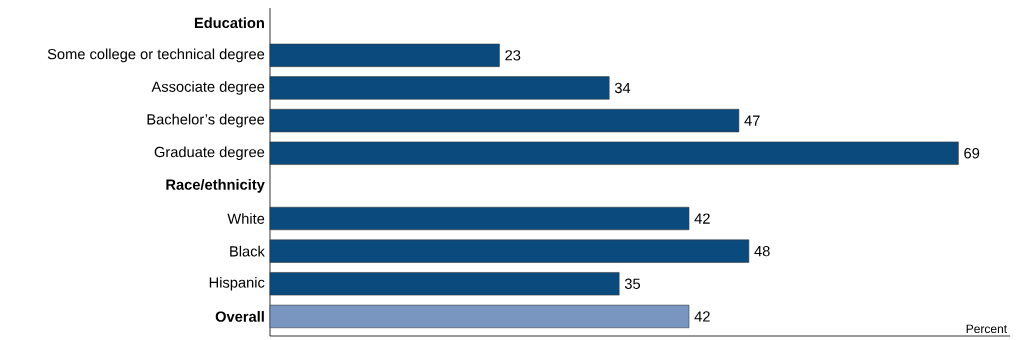 The width and height of the screenshot is (1024, 340). Describe the element at coordinates (247, 251) in the screenshot. I see `y-tick-label: Black` at that location.